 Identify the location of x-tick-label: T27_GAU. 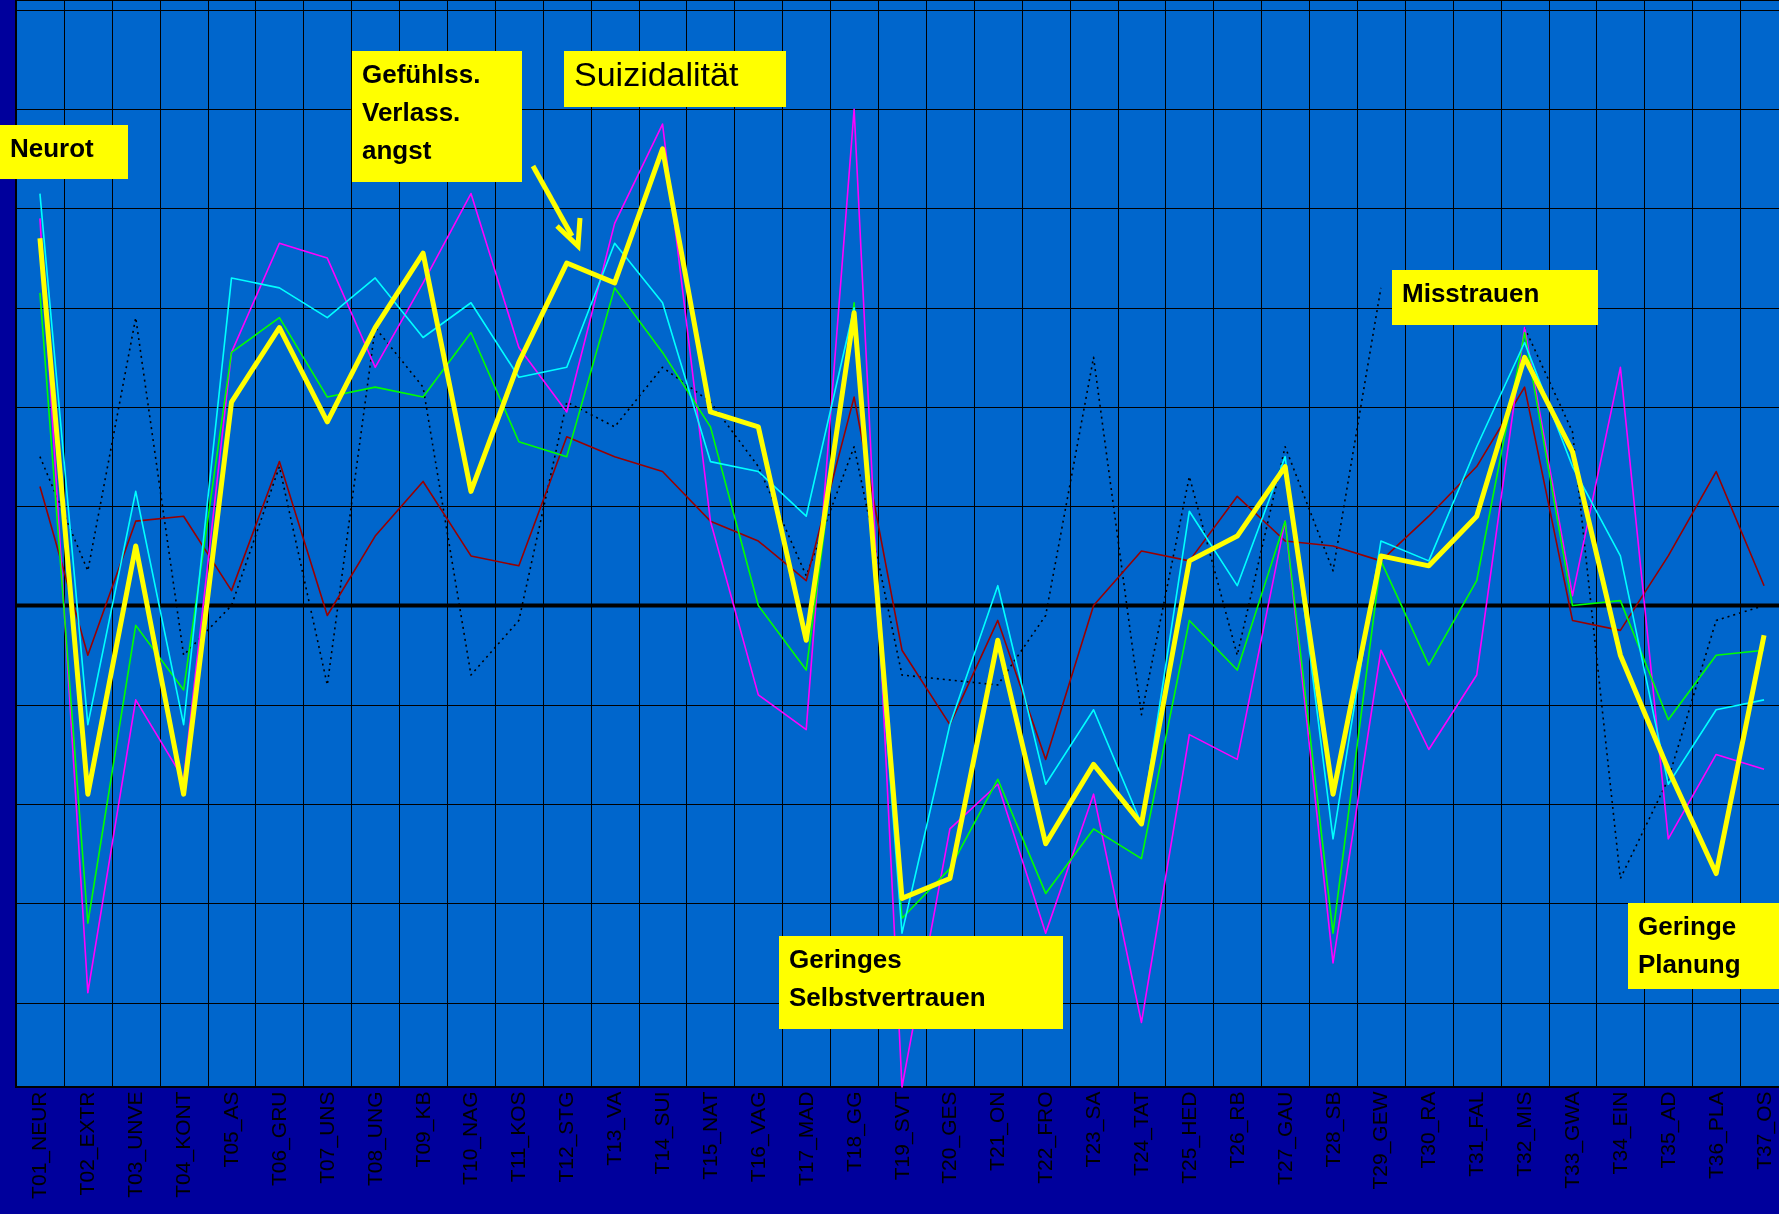
(1284, 1138).